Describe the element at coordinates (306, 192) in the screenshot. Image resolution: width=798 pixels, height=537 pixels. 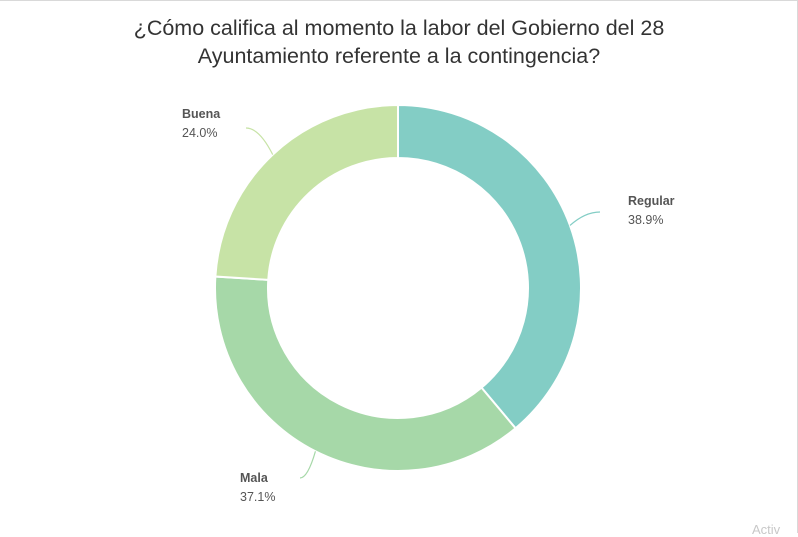
I see `slice-buena` at that location.